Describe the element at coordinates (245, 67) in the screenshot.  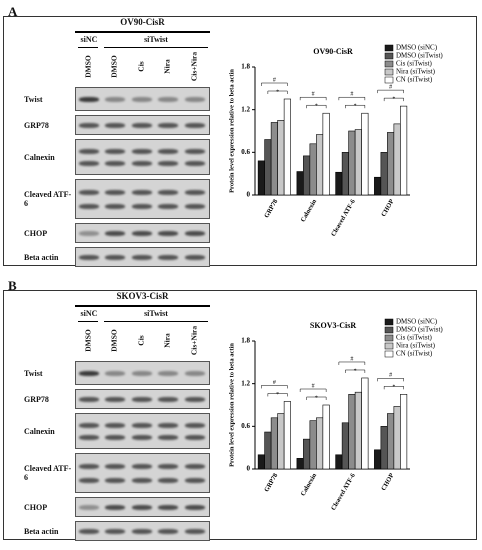
I see `y-tick-label: 1.8` at that location.